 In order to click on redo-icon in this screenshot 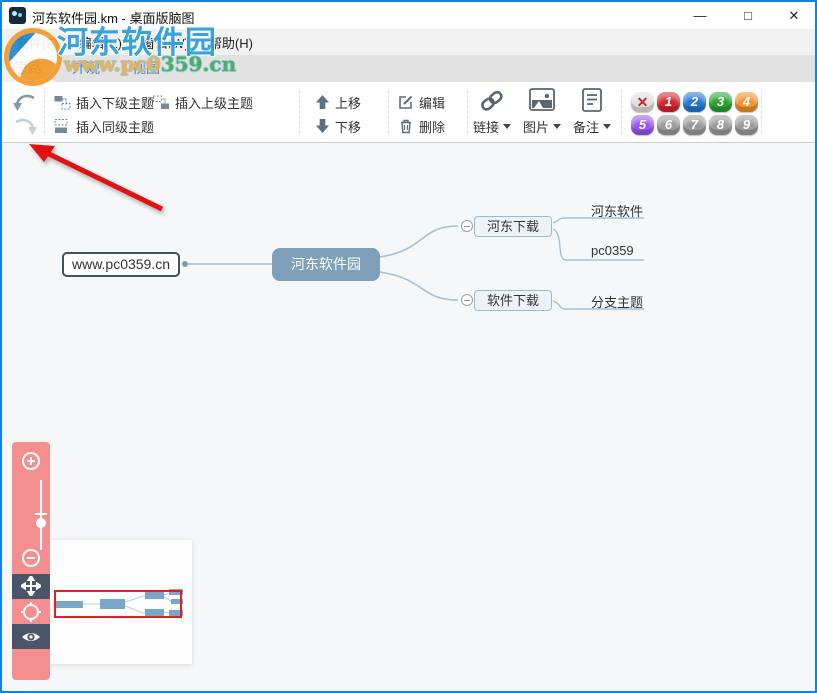, I will do `click(26, 126)`.